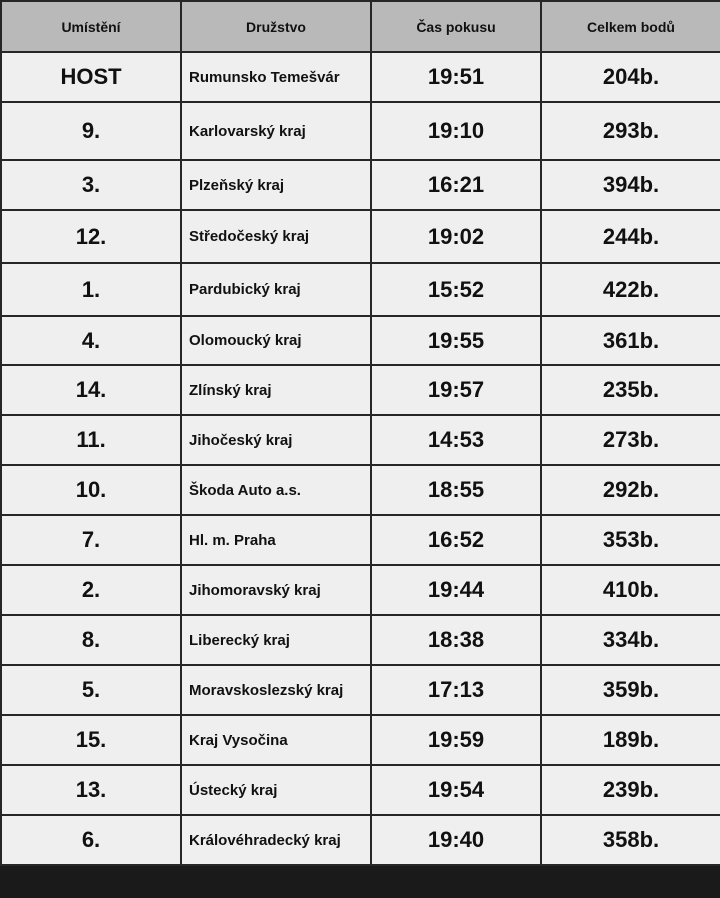  What do you see at coordinates (276, 440) in the screenshot?
I see `team-cell: Jihočeský kraj` at bounding box center [276, 440].